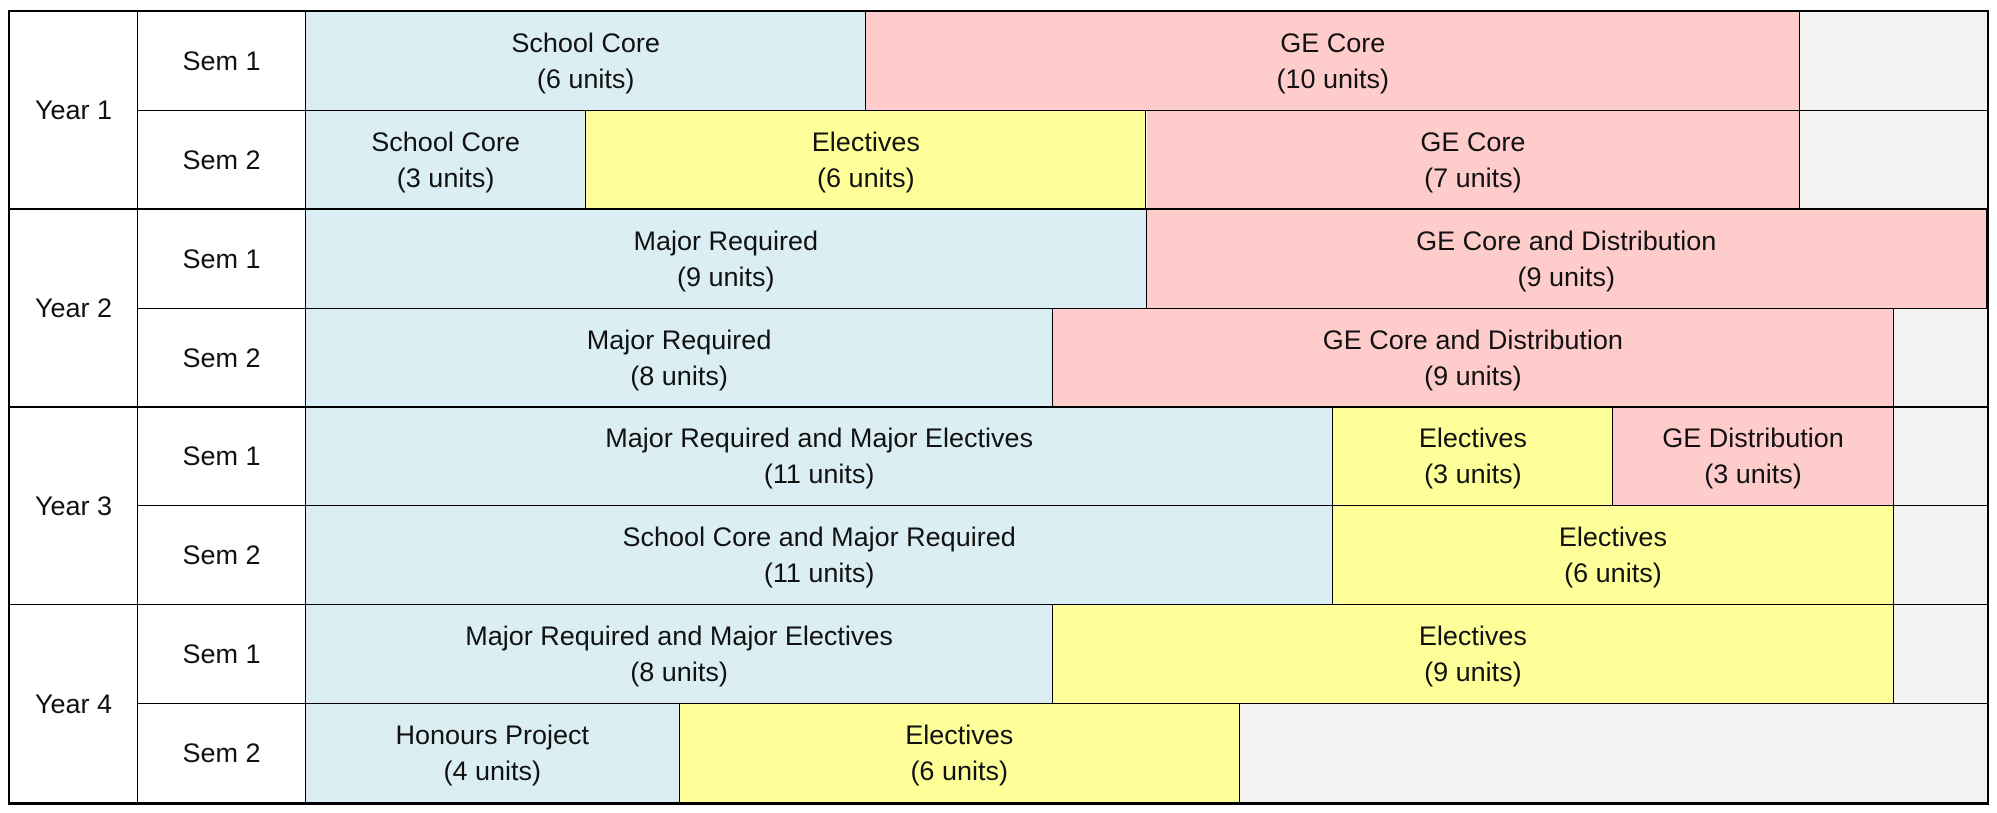 The height and width of the screenshot is (813, 1997). I want to click on year-label: Year 1, so click(74, 111).